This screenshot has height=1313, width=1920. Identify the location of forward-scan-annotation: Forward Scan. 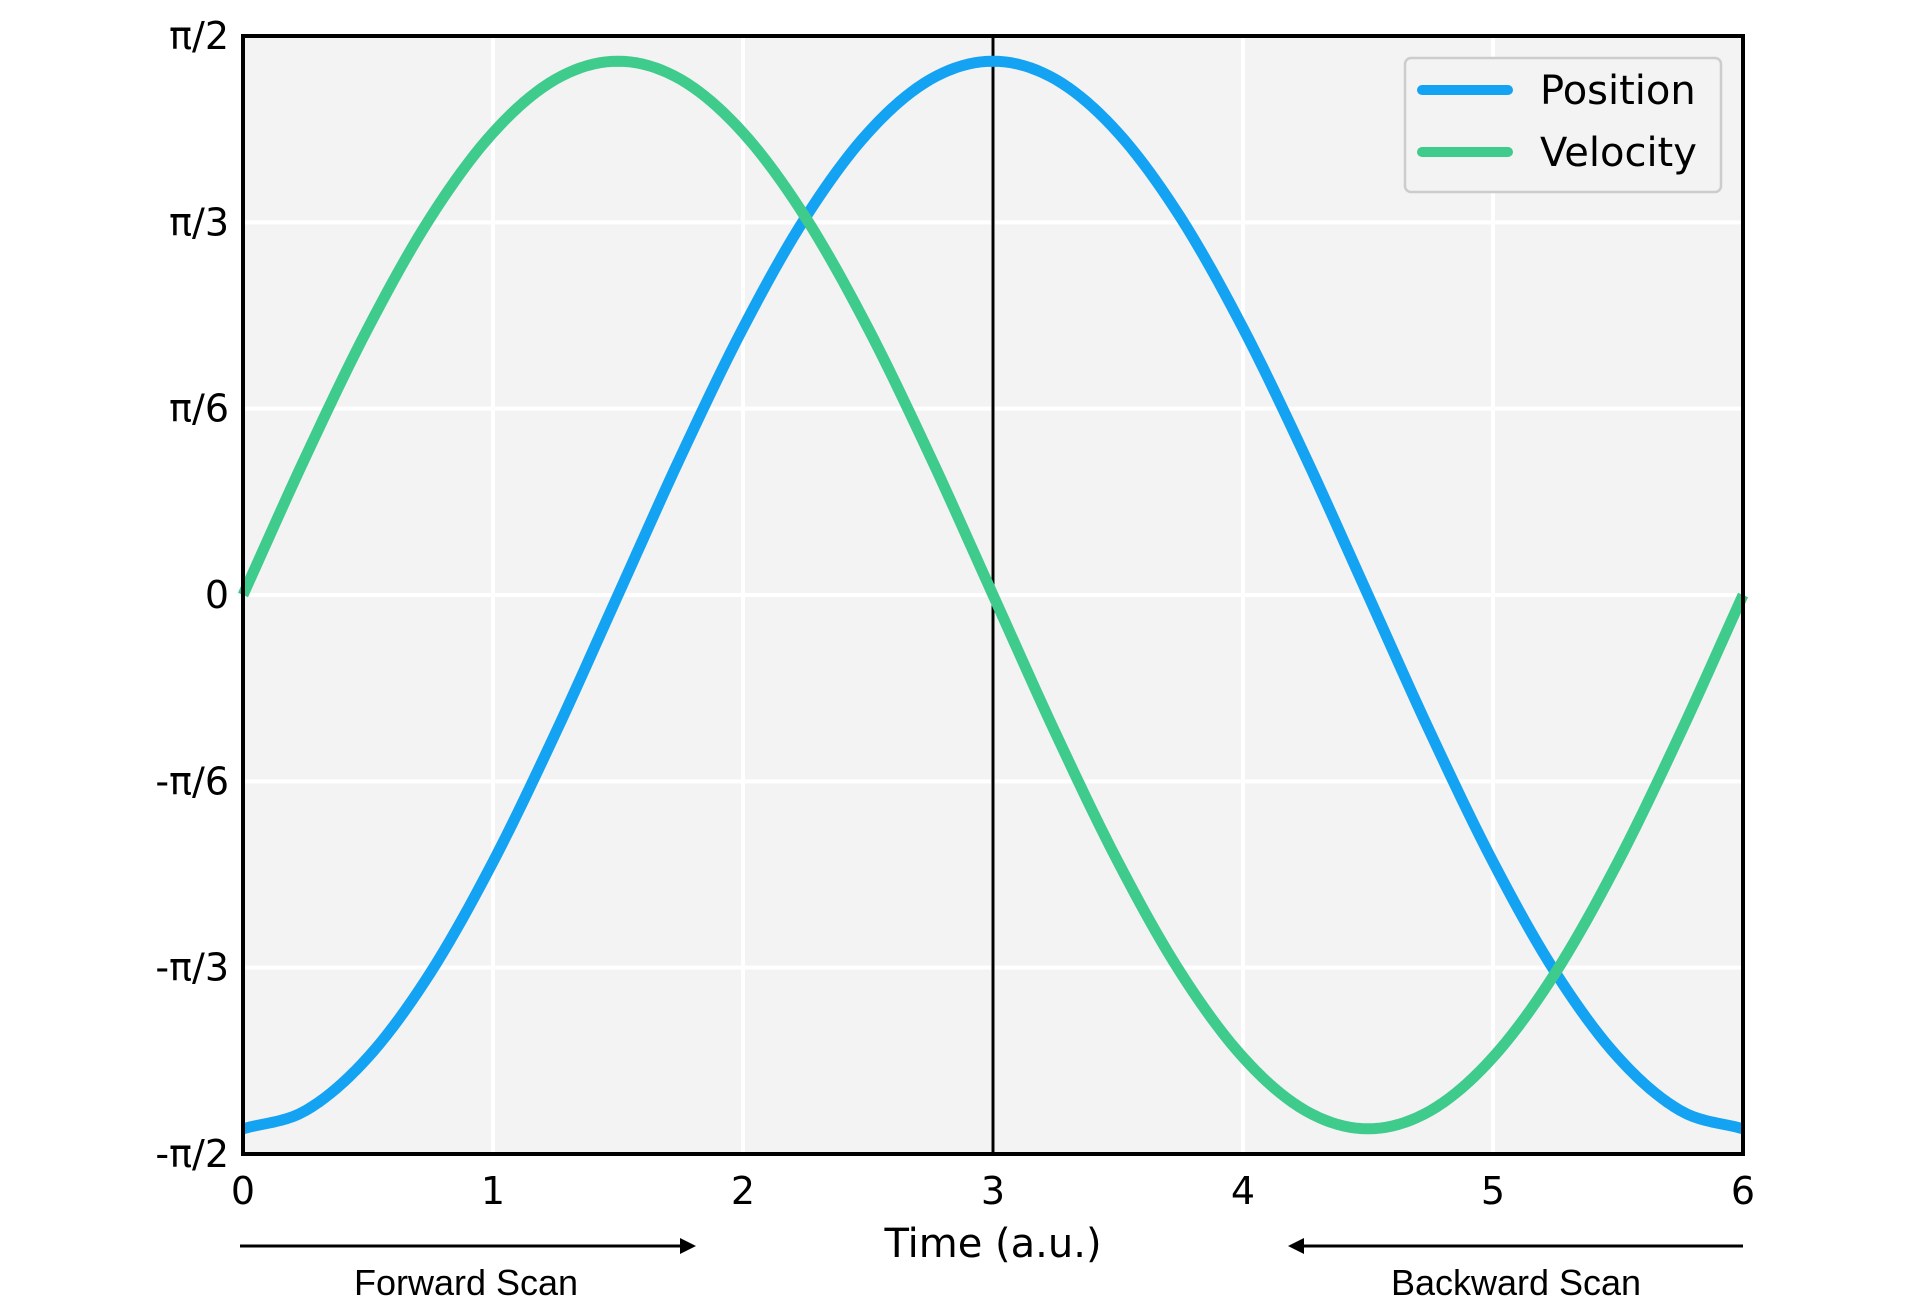
(468, 1270).